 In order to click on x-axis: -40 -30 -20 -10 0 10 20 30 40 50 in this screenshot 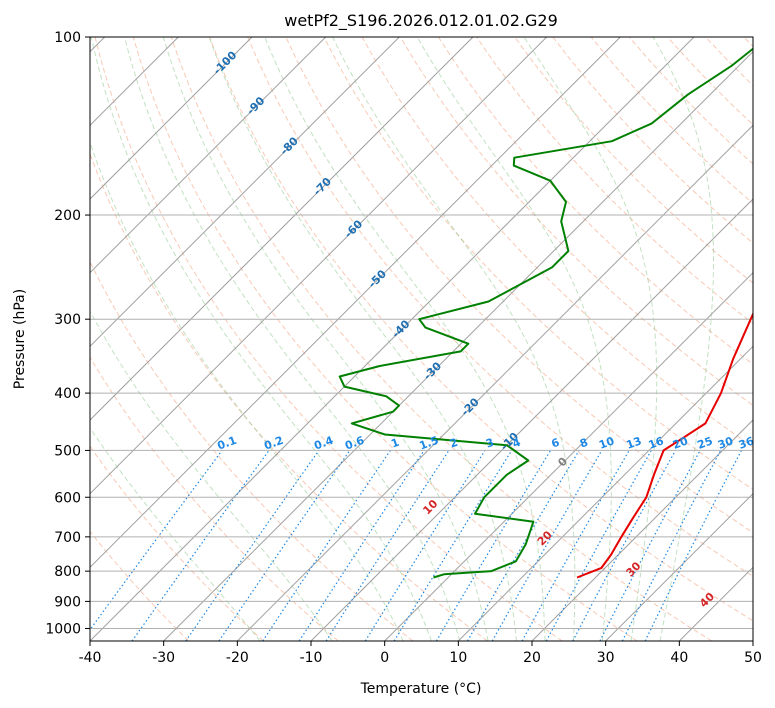, I will do `click(420, 653)`.